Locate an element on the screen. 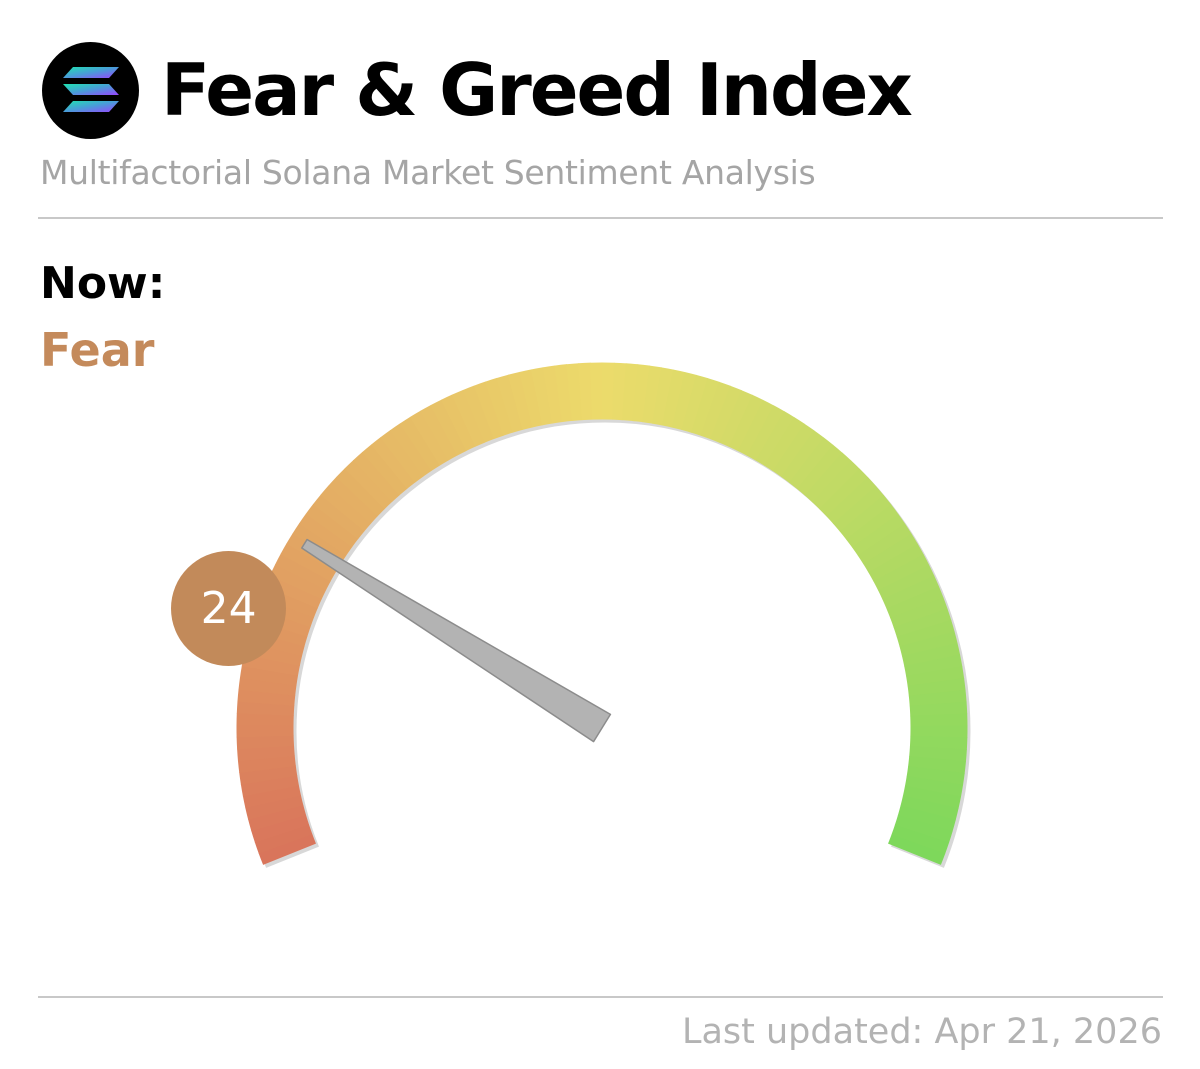 The width and height of the screenshot is (1200, 1069). gauge-needle is located at coordinates (456, 640).